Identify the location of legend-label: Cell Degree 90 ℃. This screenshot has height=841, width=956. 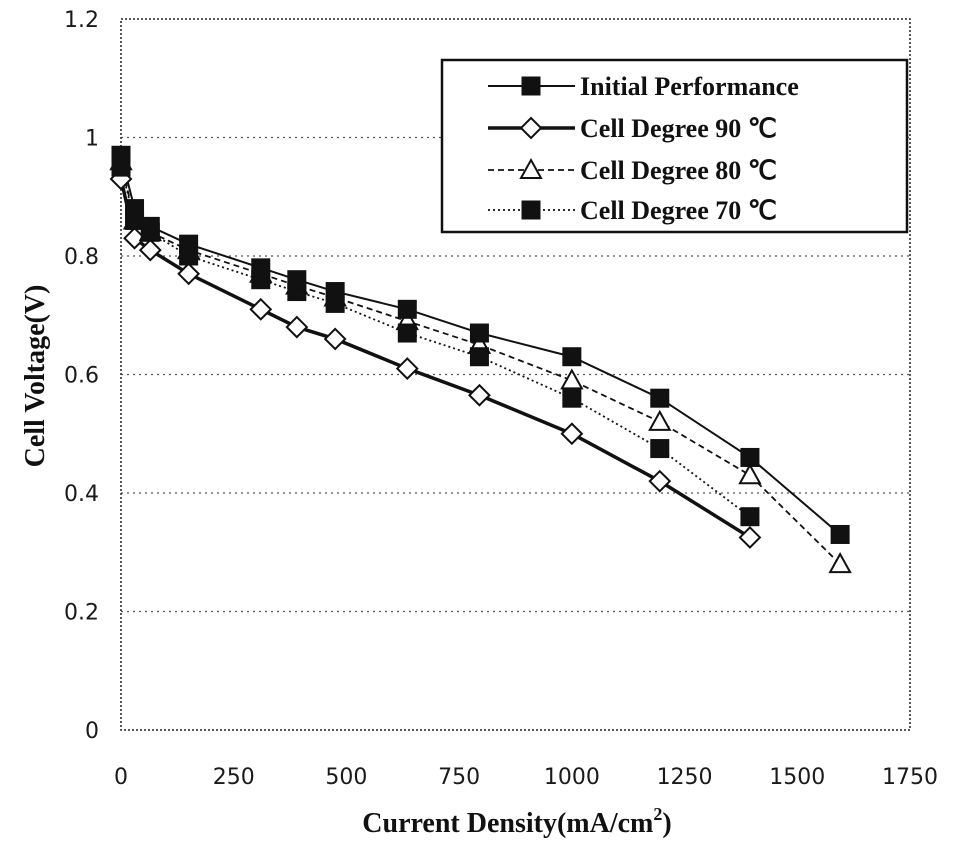
(678, 128).